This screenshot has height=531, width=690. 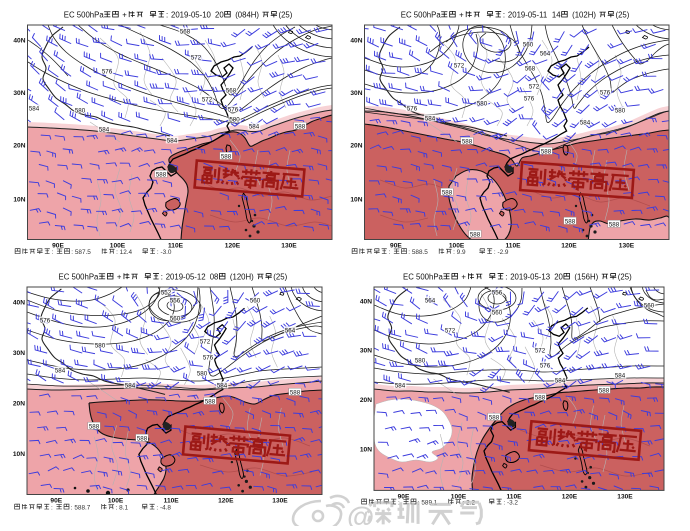 What do you see at coordinates (459, 252) in the screenshot?
I see `svg-text:: 9.9: : 9.9` at bounding box center [459, 252].